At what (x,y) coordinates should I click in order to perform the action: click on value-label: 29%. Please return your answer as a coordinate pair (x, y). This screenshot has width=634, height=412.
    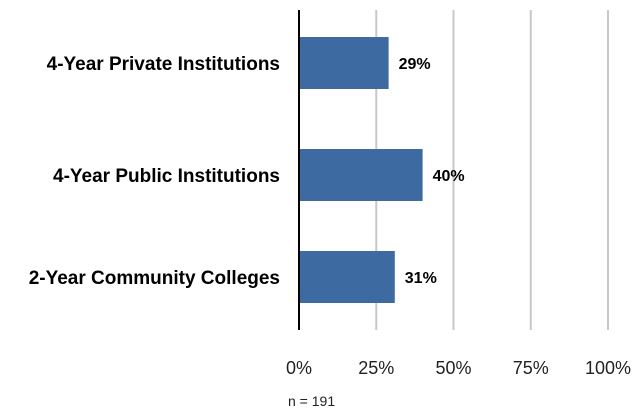
    Looking at the image, I should click on (415, 64).